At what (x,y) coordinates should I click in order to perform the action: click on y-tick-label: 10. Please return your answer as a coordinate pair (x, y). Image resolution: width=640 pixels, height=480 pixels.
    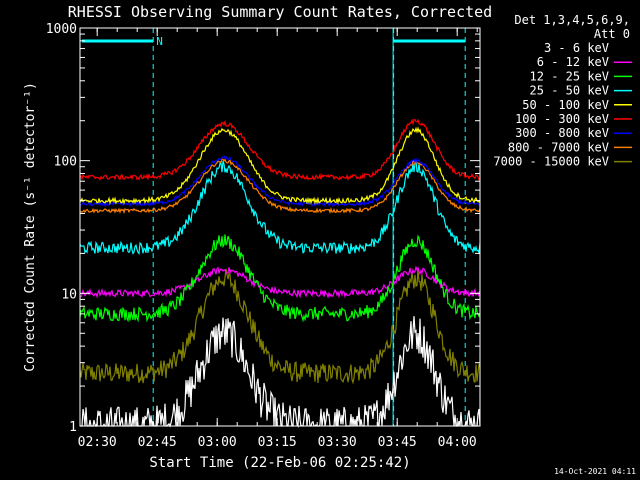
    Looking at the image, I should click on (69, 294).